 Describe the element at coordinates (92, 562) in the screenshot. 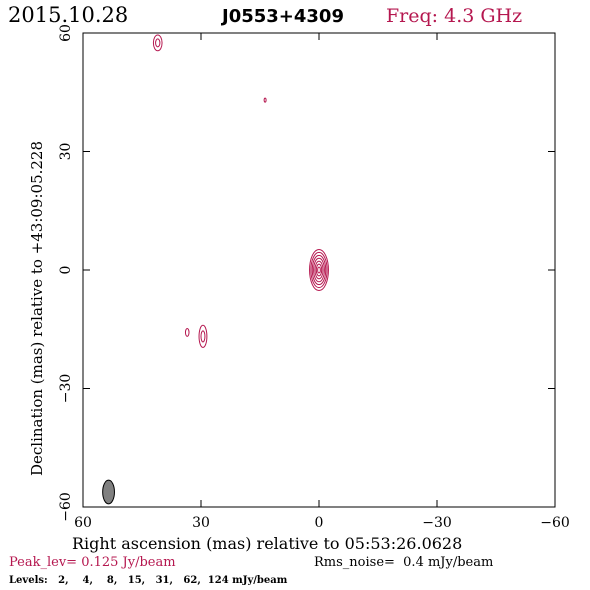

I see `peak-level: Peak_lev= 0.125 Jy/beam` at that location.